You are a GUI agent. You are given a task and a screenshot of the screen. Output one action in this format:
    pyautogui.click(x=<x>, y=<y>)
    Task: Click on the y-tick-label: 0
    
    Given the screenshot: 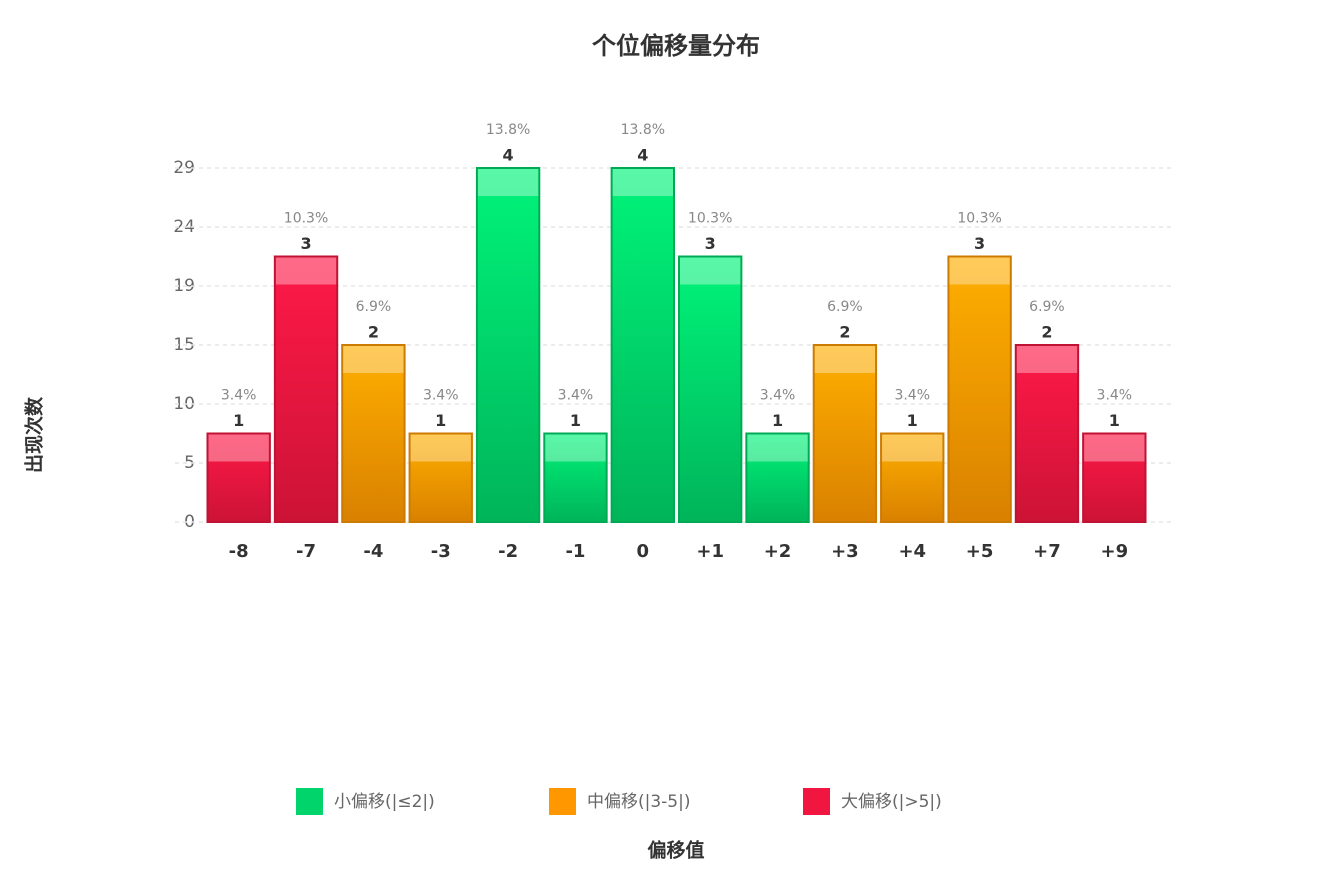 What is the action you would take?
    pyautogui.click(x=189, y=522)
    